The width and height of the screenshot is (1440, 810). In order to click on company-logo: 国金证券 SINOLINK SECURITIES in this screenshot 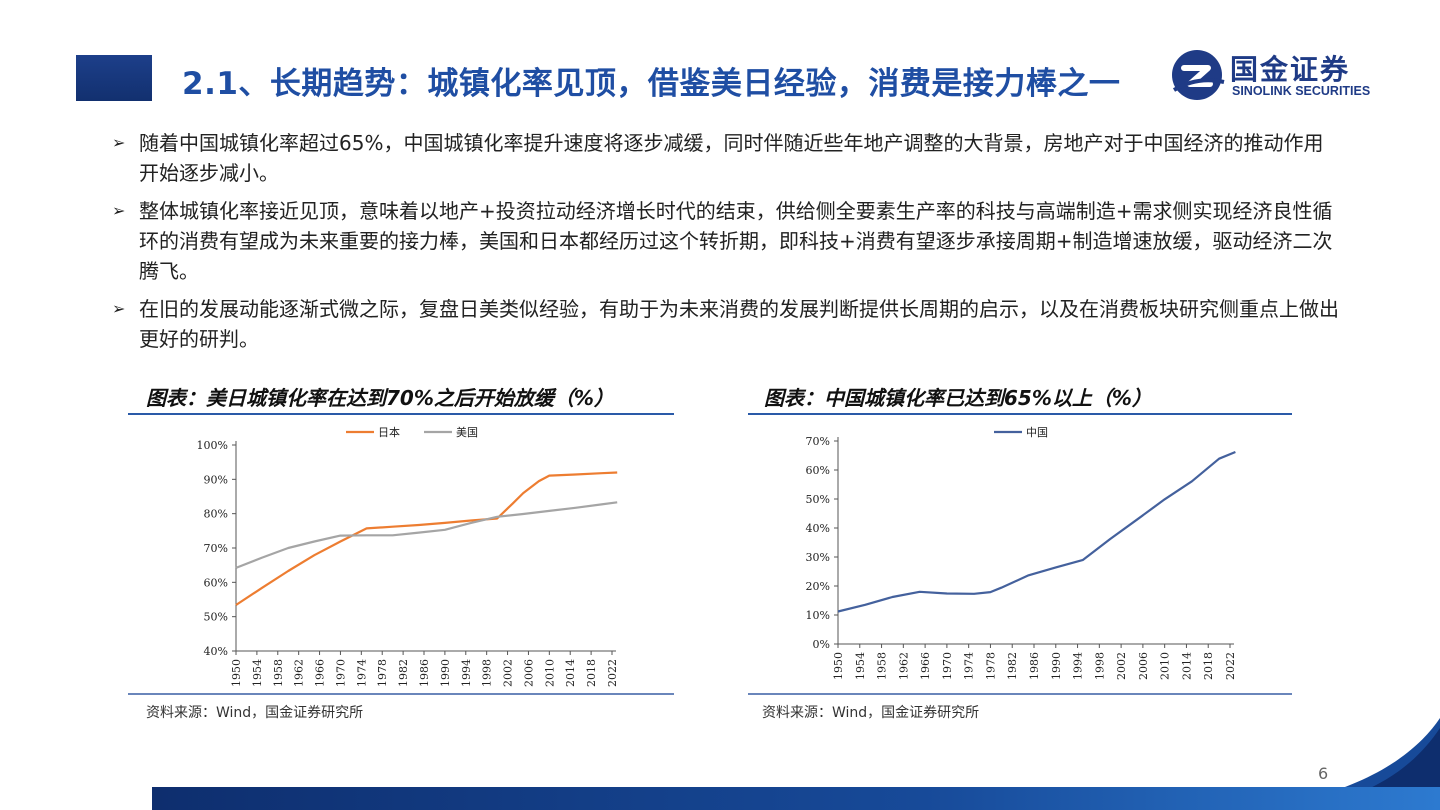, I will do `click(1288, 75)`.